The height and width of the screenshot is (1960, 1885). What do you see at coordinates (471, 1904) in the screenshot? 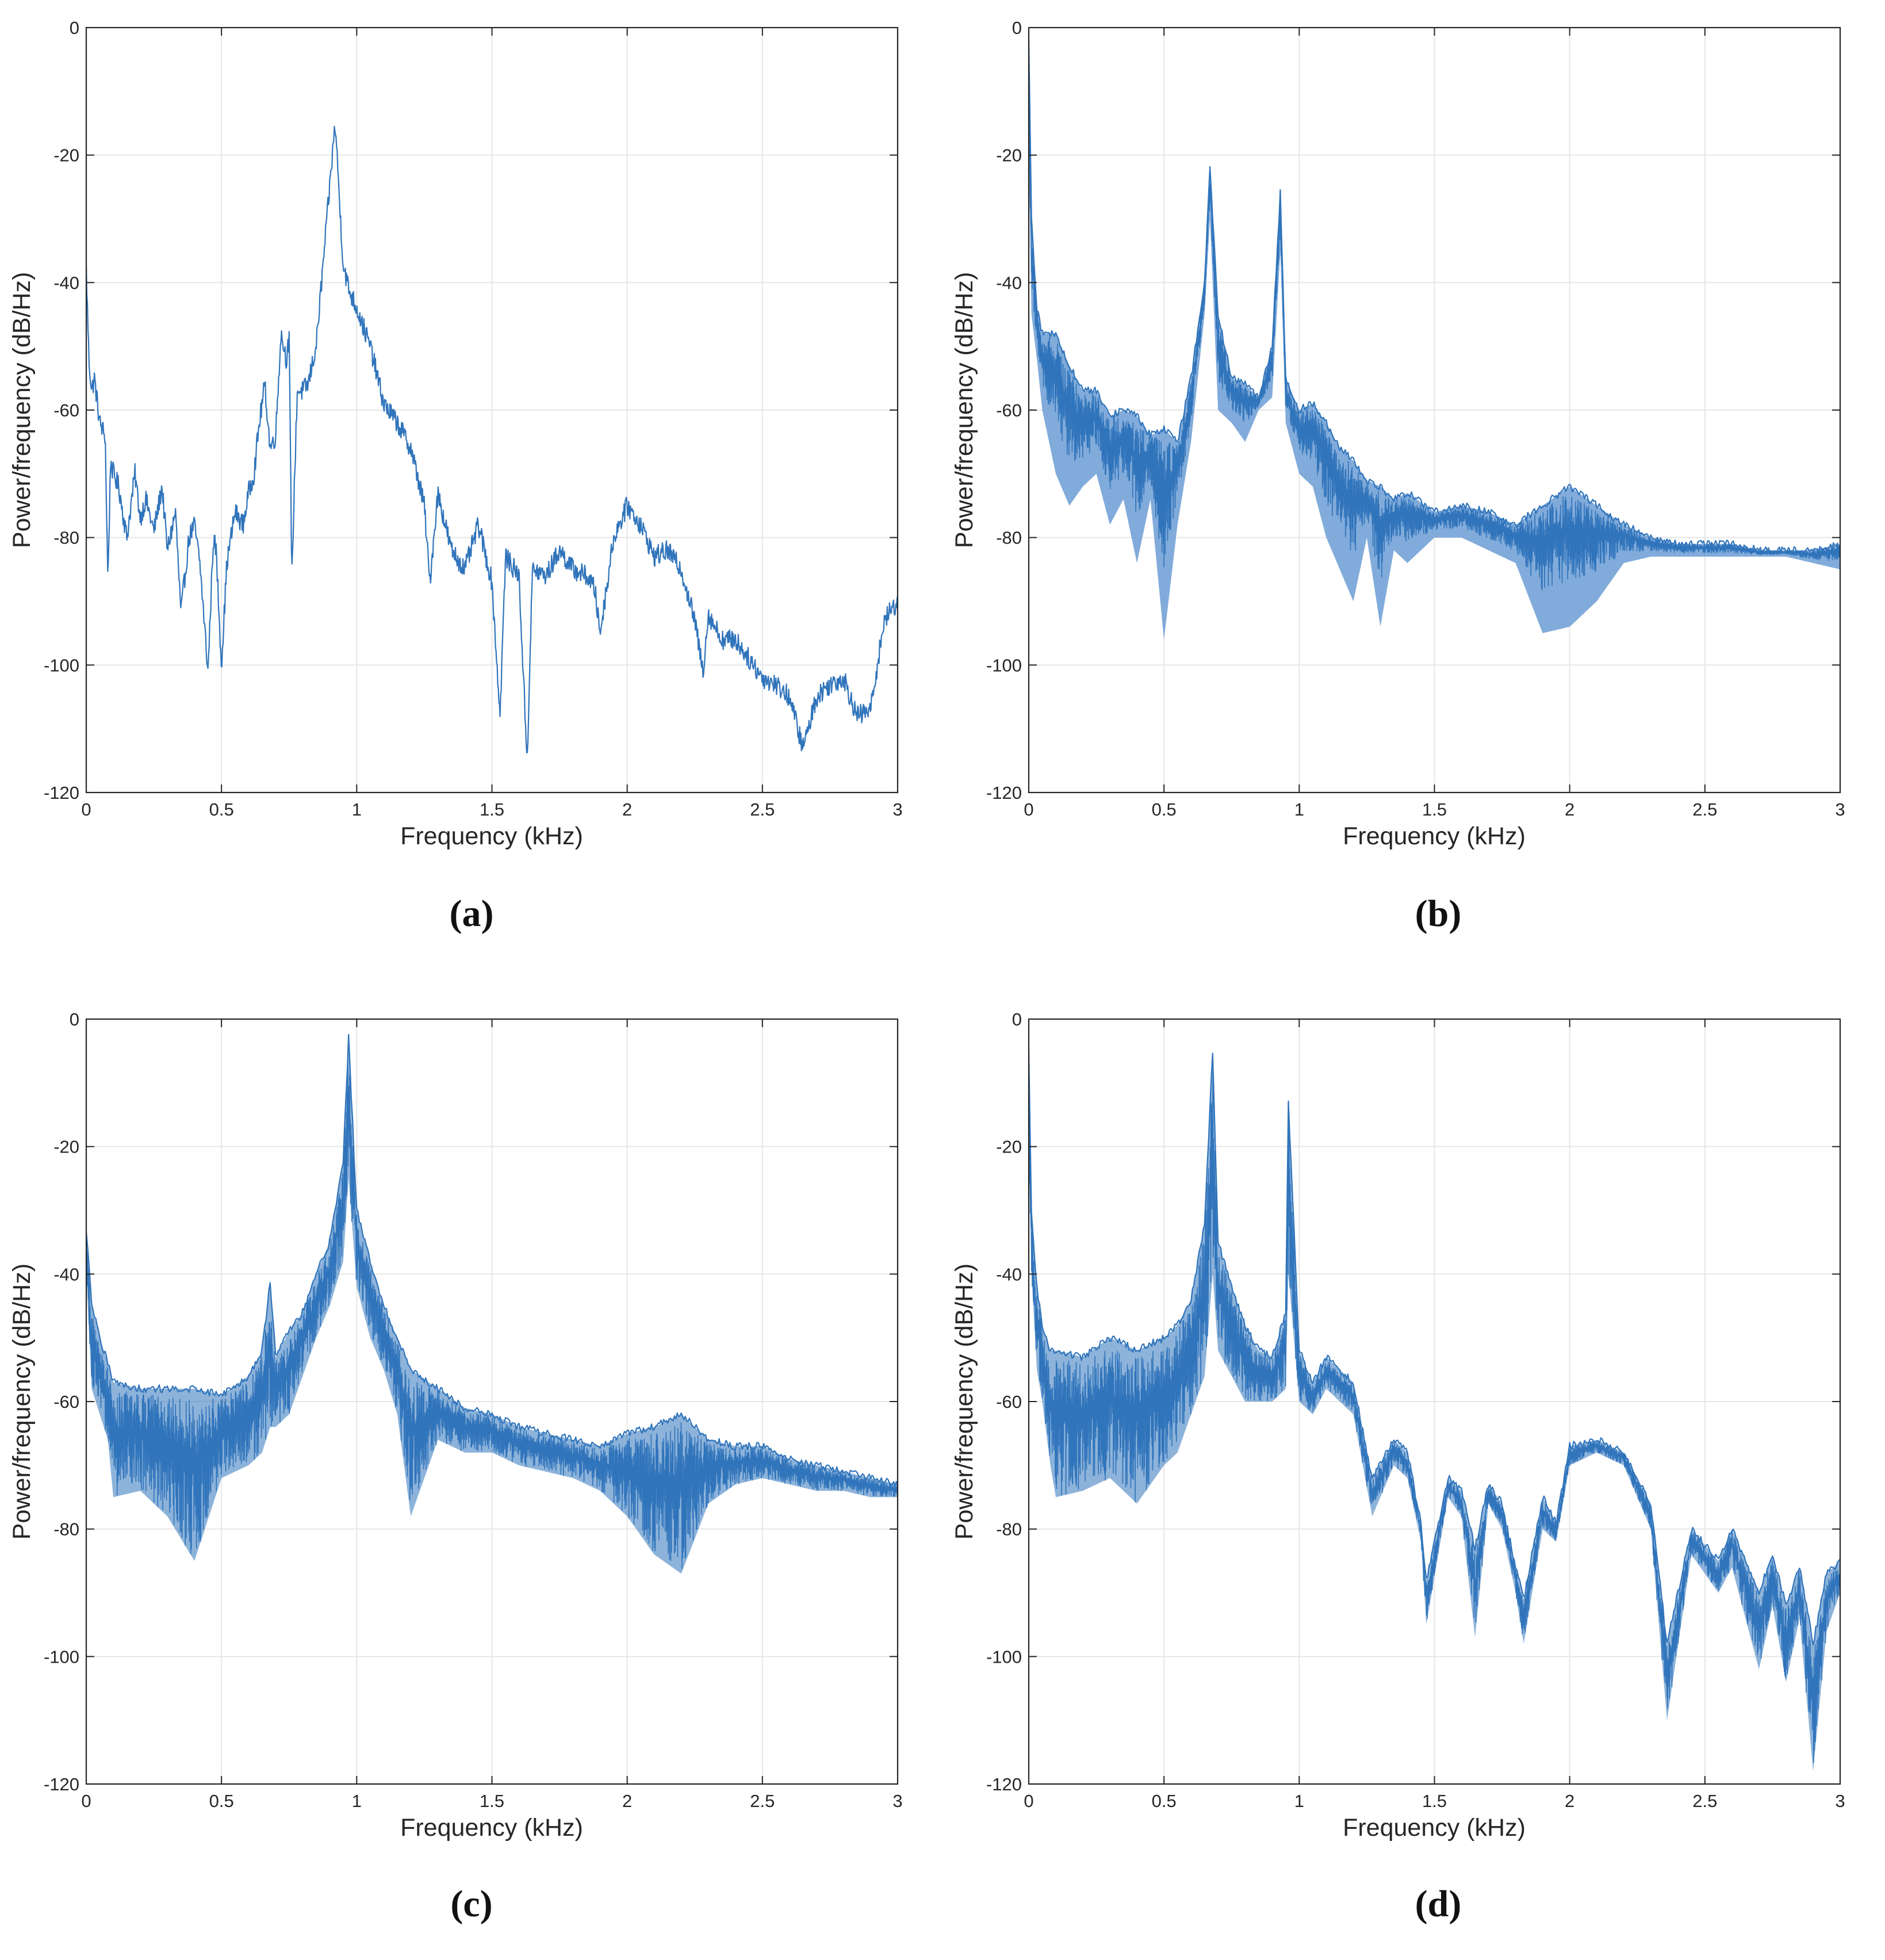
I see `panel-caption: (c)` at bounding box center [471, 1904].